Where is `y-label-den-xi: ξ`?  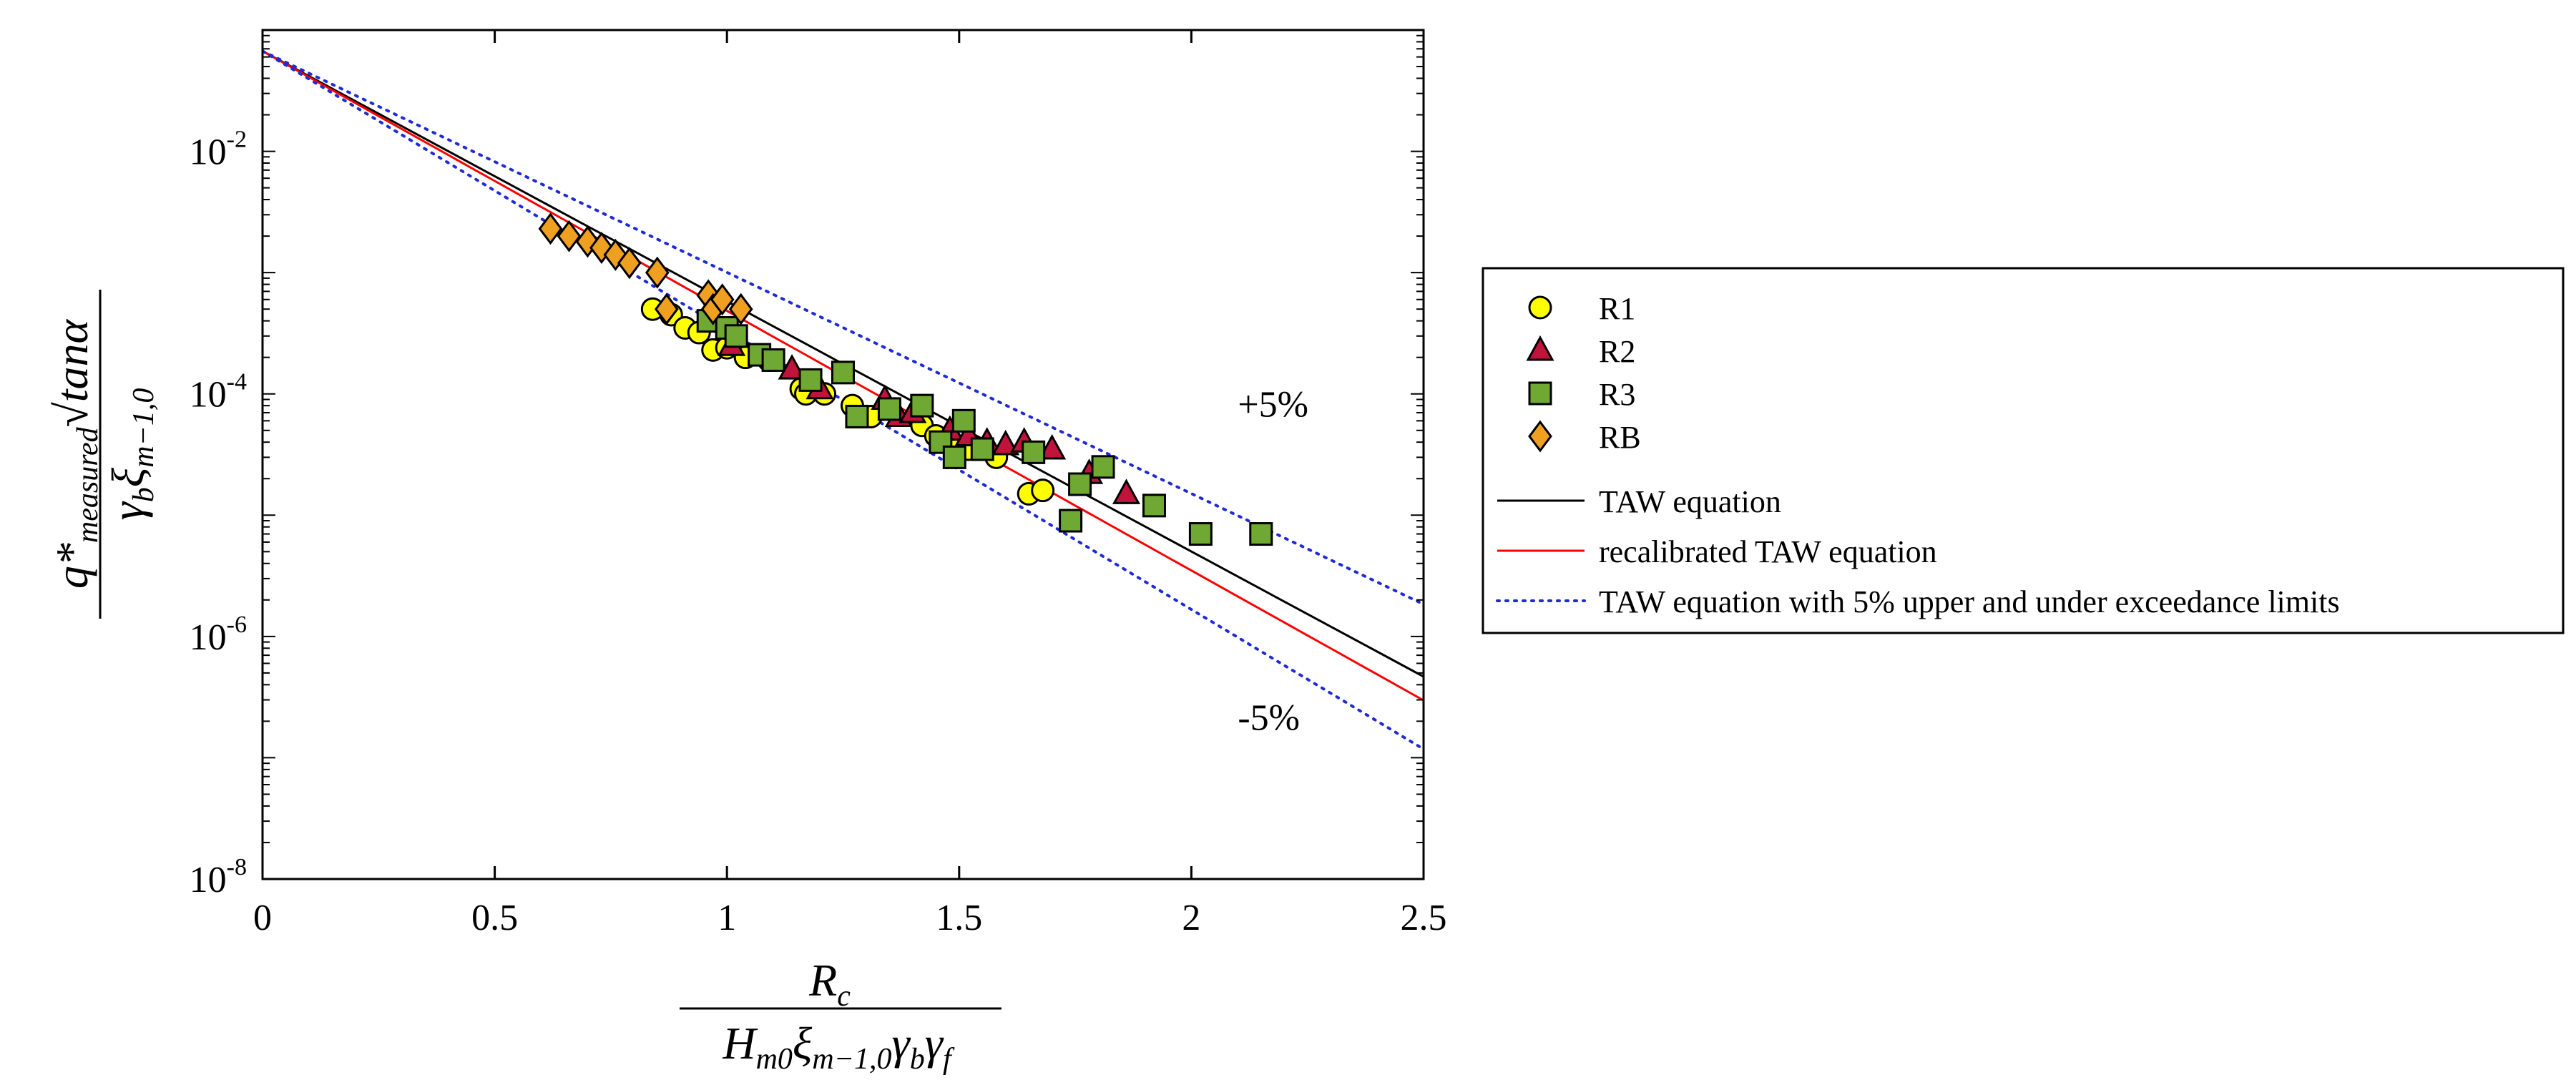 y-label-den-xi: ξ is located at coordinates (127, 477).